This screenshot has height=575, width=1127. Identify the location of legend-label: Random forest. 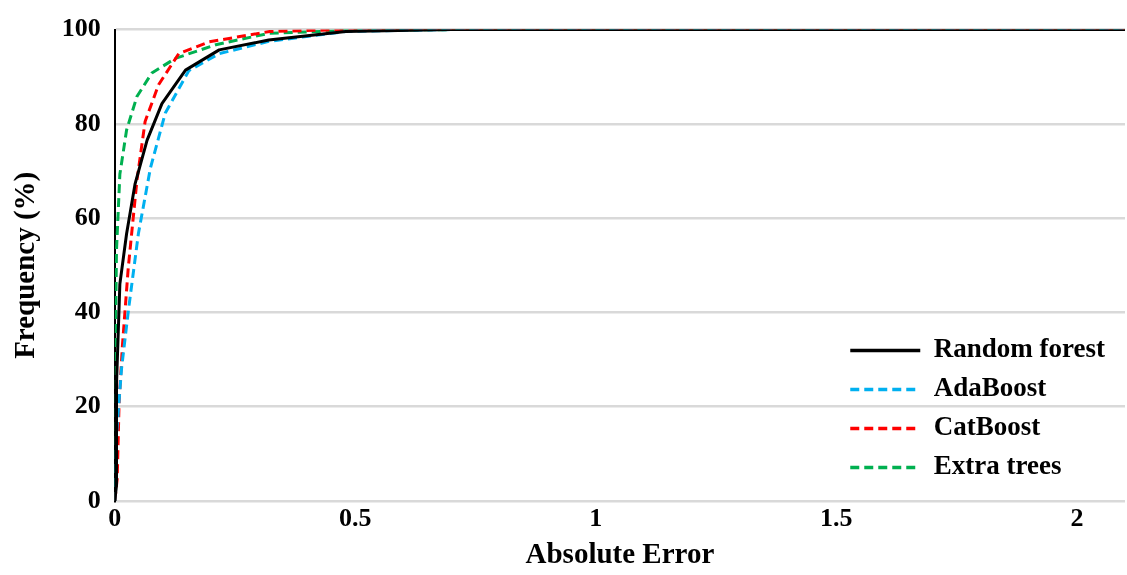
(1019, 348).